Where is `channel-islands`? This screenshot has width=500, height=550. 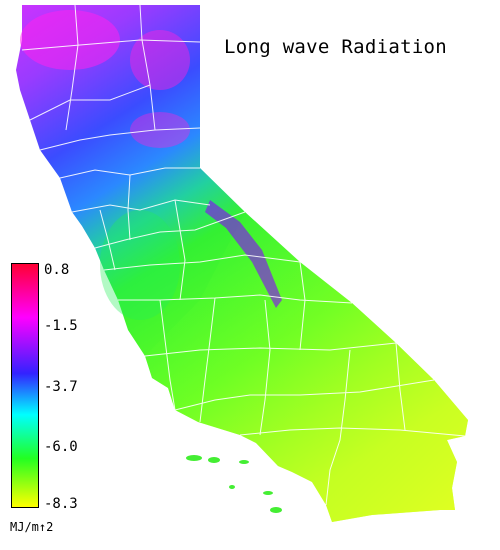 channel-islands is located at coordinates (234, 484).